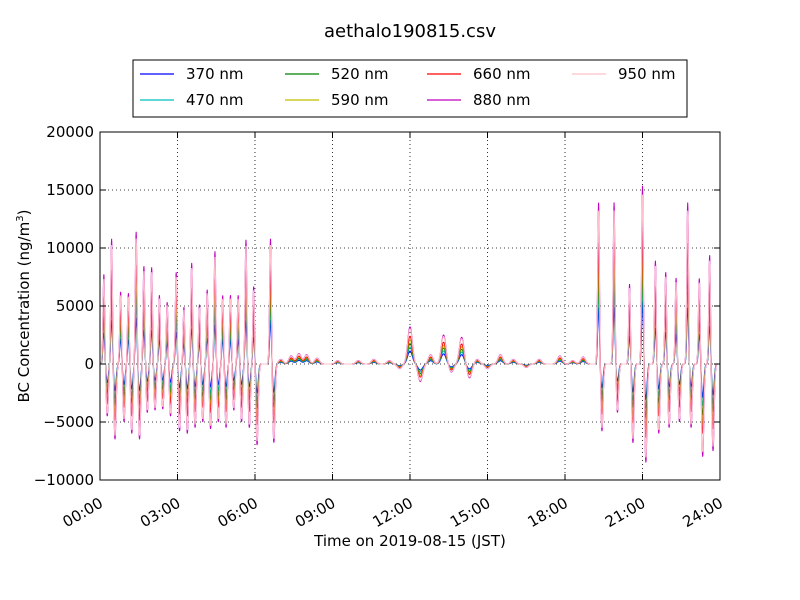 This screenshot has height=600, width=800. Describe the element at coordinates (83, 512) in the screenshot. I see `x-tick-label: 00:00` at that location.